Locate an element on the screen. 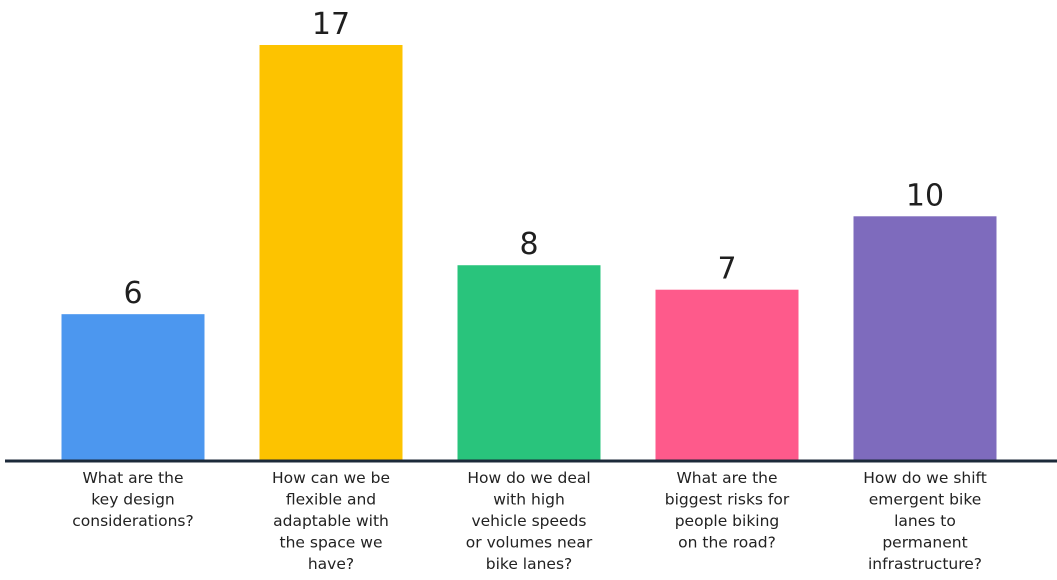 Image resolution: width=1057 pixels, height=580 pixels. category-label-line: infrastructure? is located at coordinates (925, 564).